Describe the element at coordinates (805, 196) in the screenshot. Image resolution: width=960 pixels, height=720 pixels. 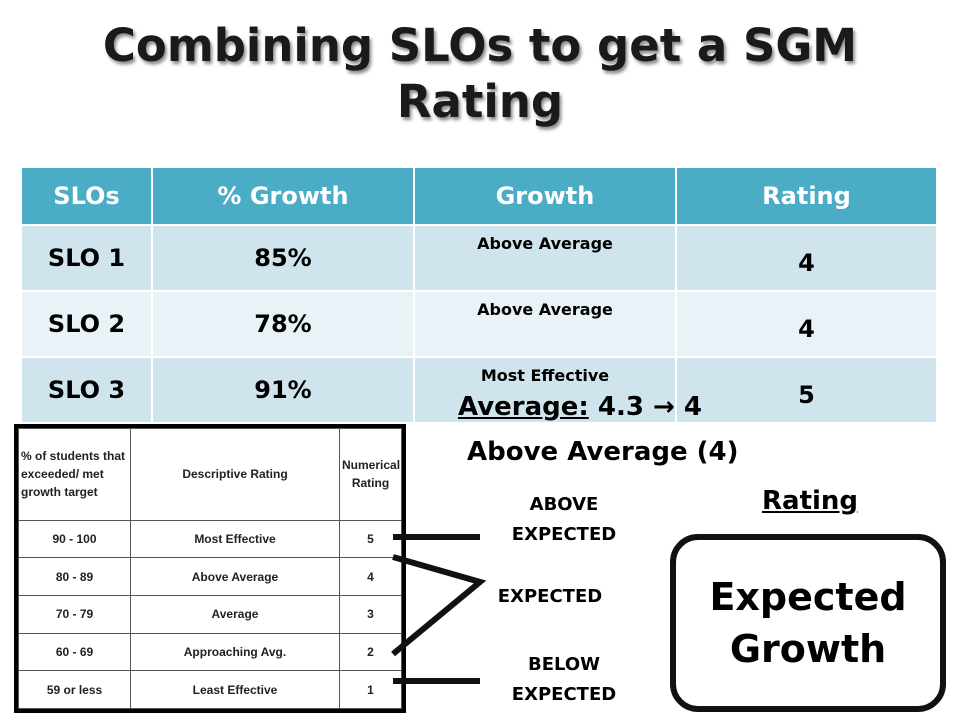
I see `header-rating: Rating` at that location.